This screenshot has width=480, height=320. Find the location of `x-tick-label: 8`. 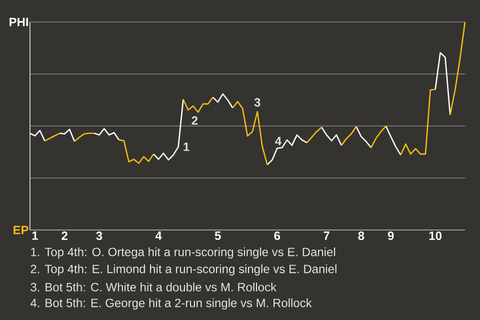

x-tick-label: 8 is located at coordinates (361, 236).